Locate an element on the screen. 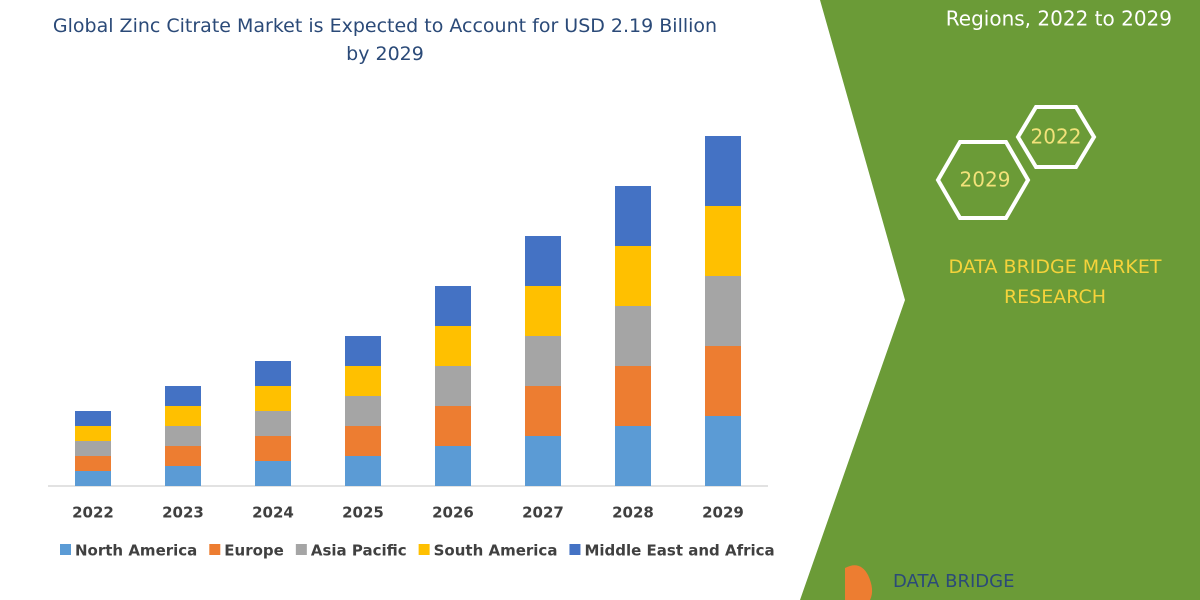 This screenshot has height=600, width=1200. x-tick-label: 2024 is located at coordinates (273, 513).